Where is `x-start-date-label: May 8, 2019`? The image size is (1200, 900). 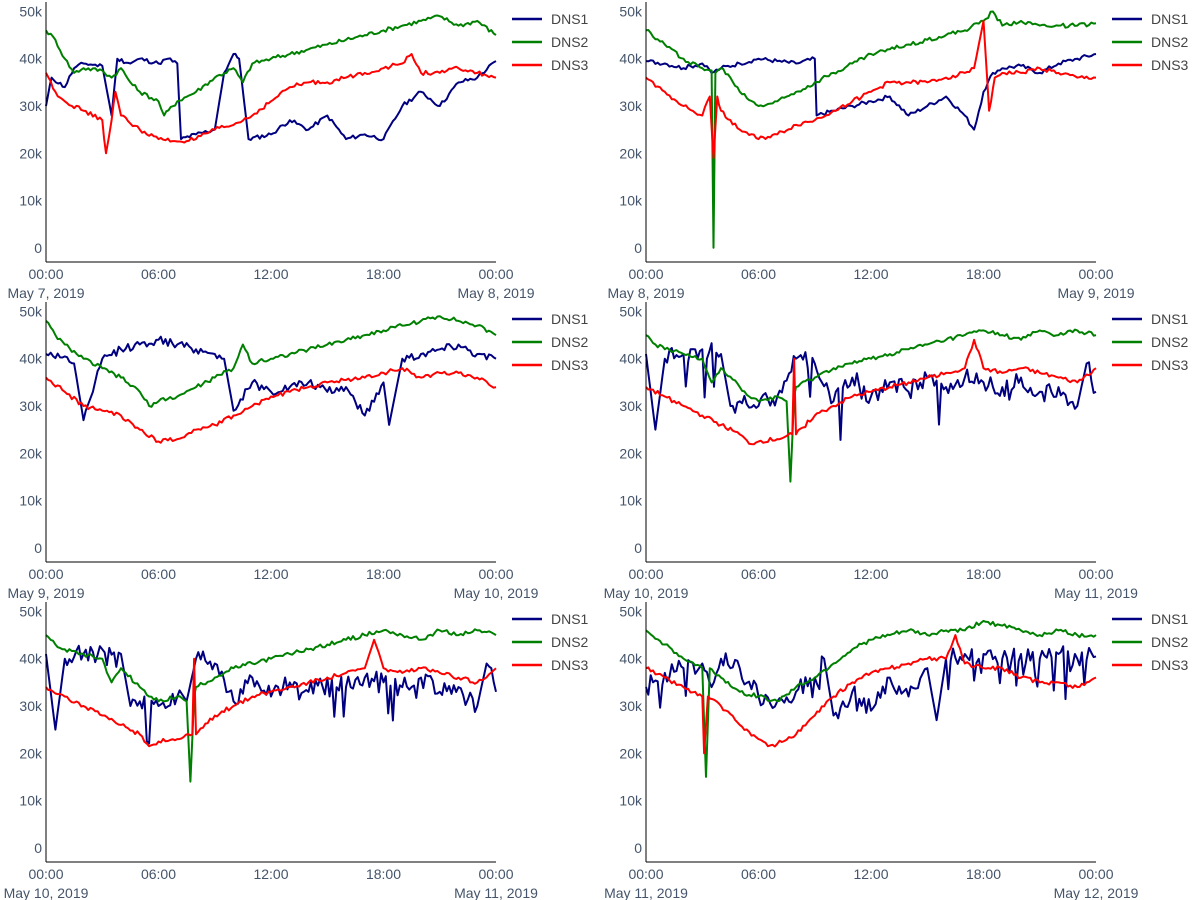
x-start-date-label: May 8, 2019 is located at coordinates (645, 293).